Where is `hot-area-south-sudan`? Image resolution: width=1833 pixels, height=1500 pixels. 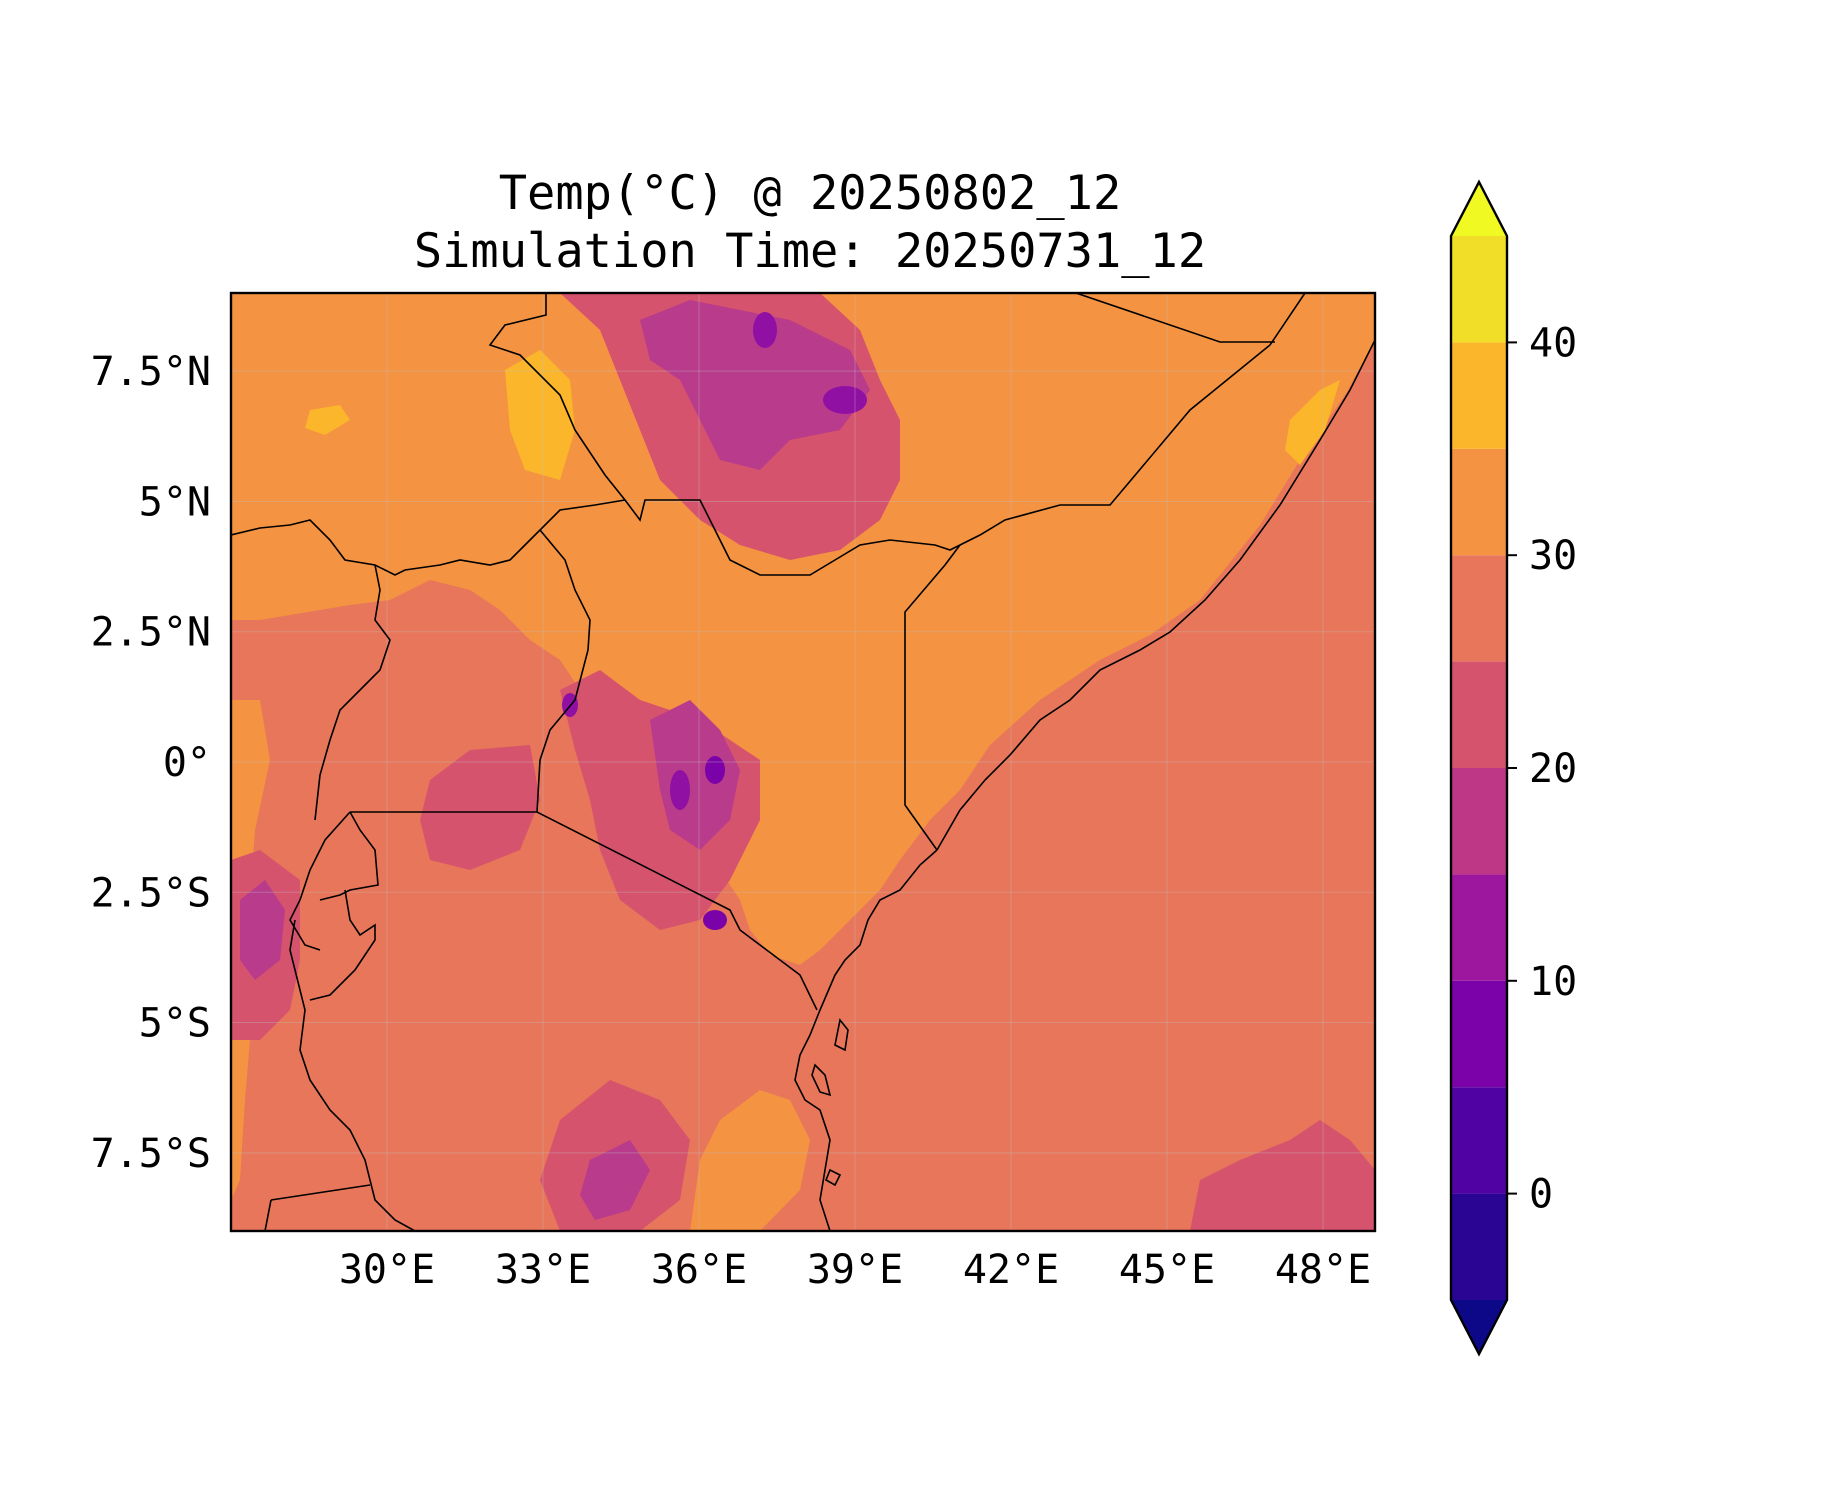
hot-area-south-sudan is located at coordinates (540, 415).